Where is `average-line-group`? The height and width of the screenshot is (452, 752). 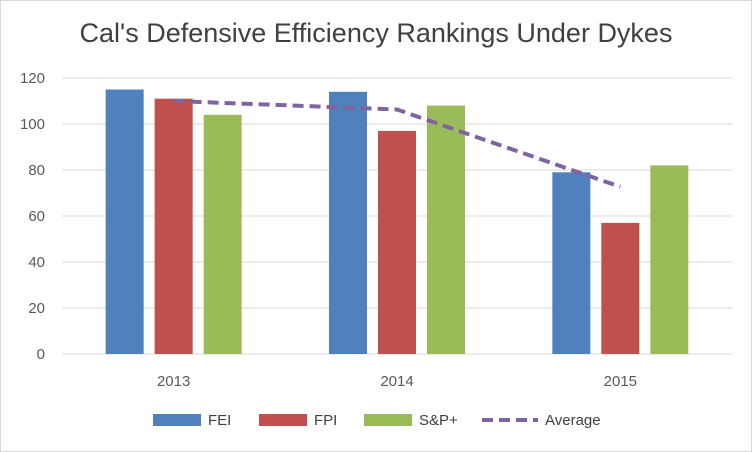
average-line-group is located at coordinates (397, 144).